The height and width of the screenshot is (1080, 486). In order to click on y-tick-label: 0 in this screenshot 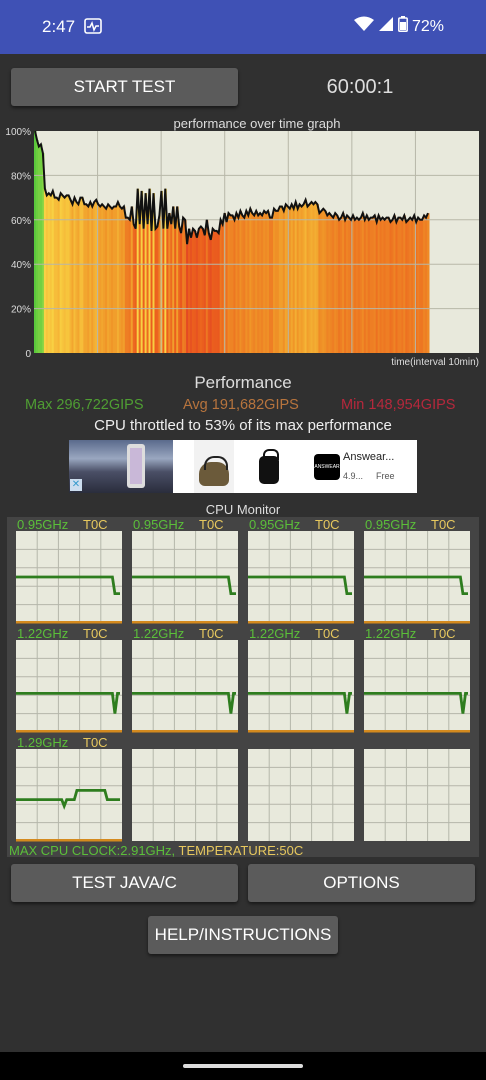, I will do `click(28, 354)`.